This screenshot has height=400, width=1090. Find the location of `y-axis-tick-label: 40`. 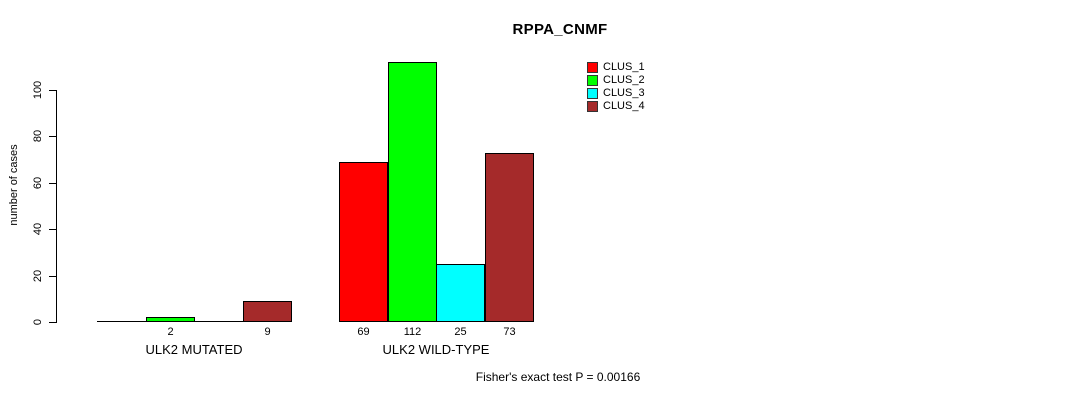

y-axis-tick-label: 40 is located at coordinates (38, 229).